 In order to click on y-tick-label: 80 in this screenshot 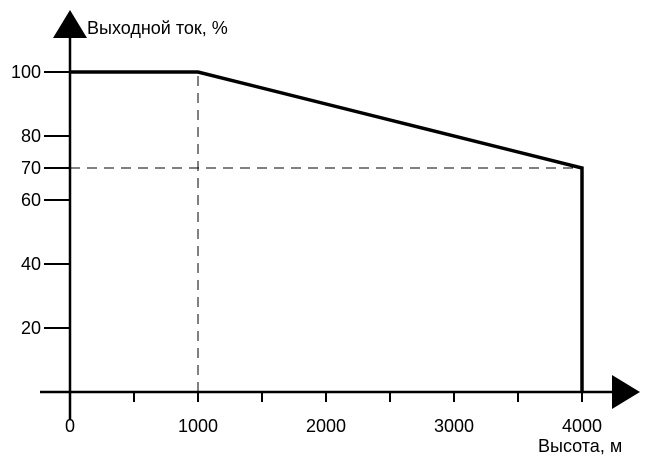, I will do `click(31, 136)`.